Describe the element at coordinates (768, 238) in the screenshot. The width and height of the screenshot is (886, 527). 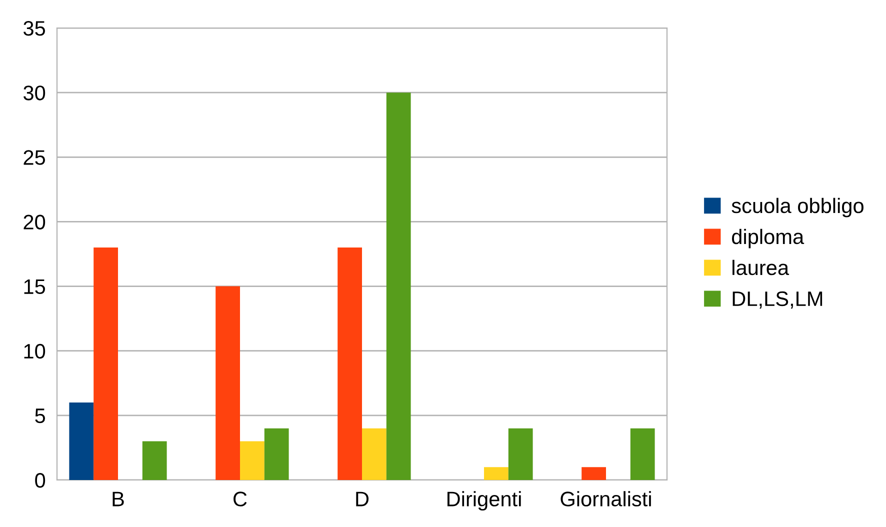
I see `legend-label: diploma` at that location.